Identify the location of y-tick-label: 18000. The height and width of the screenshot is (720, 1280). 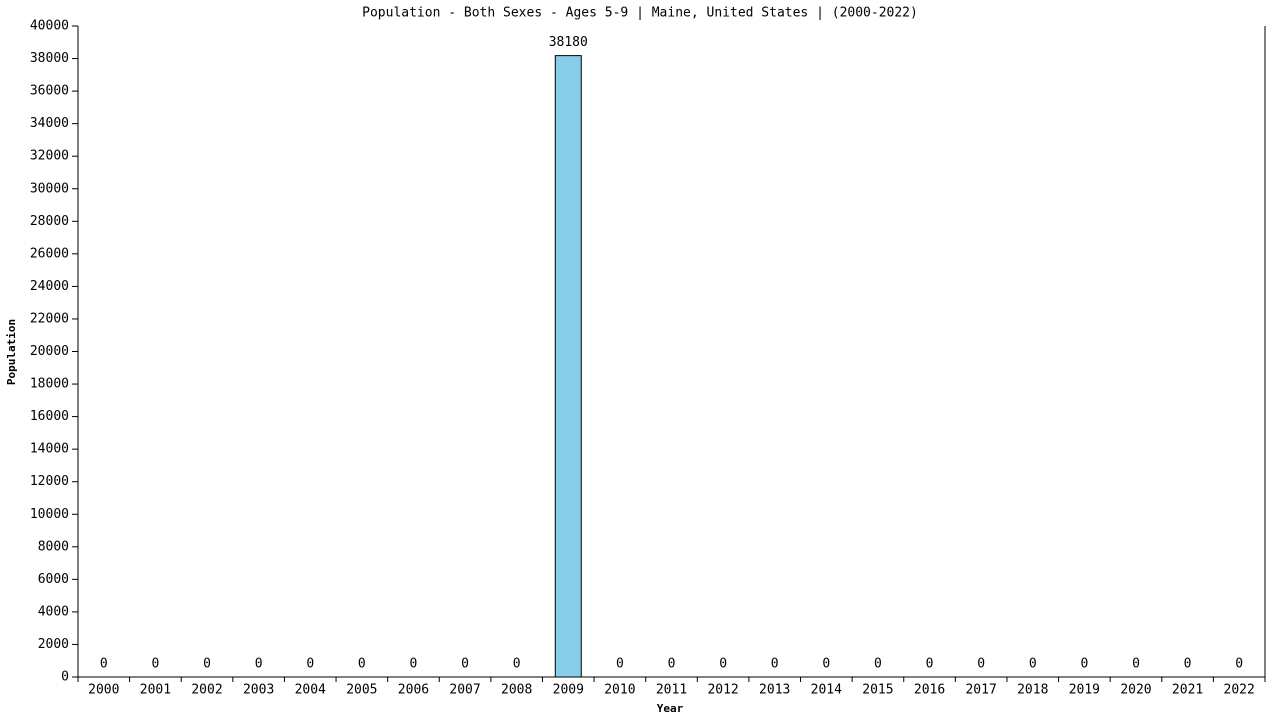
(49, 384).